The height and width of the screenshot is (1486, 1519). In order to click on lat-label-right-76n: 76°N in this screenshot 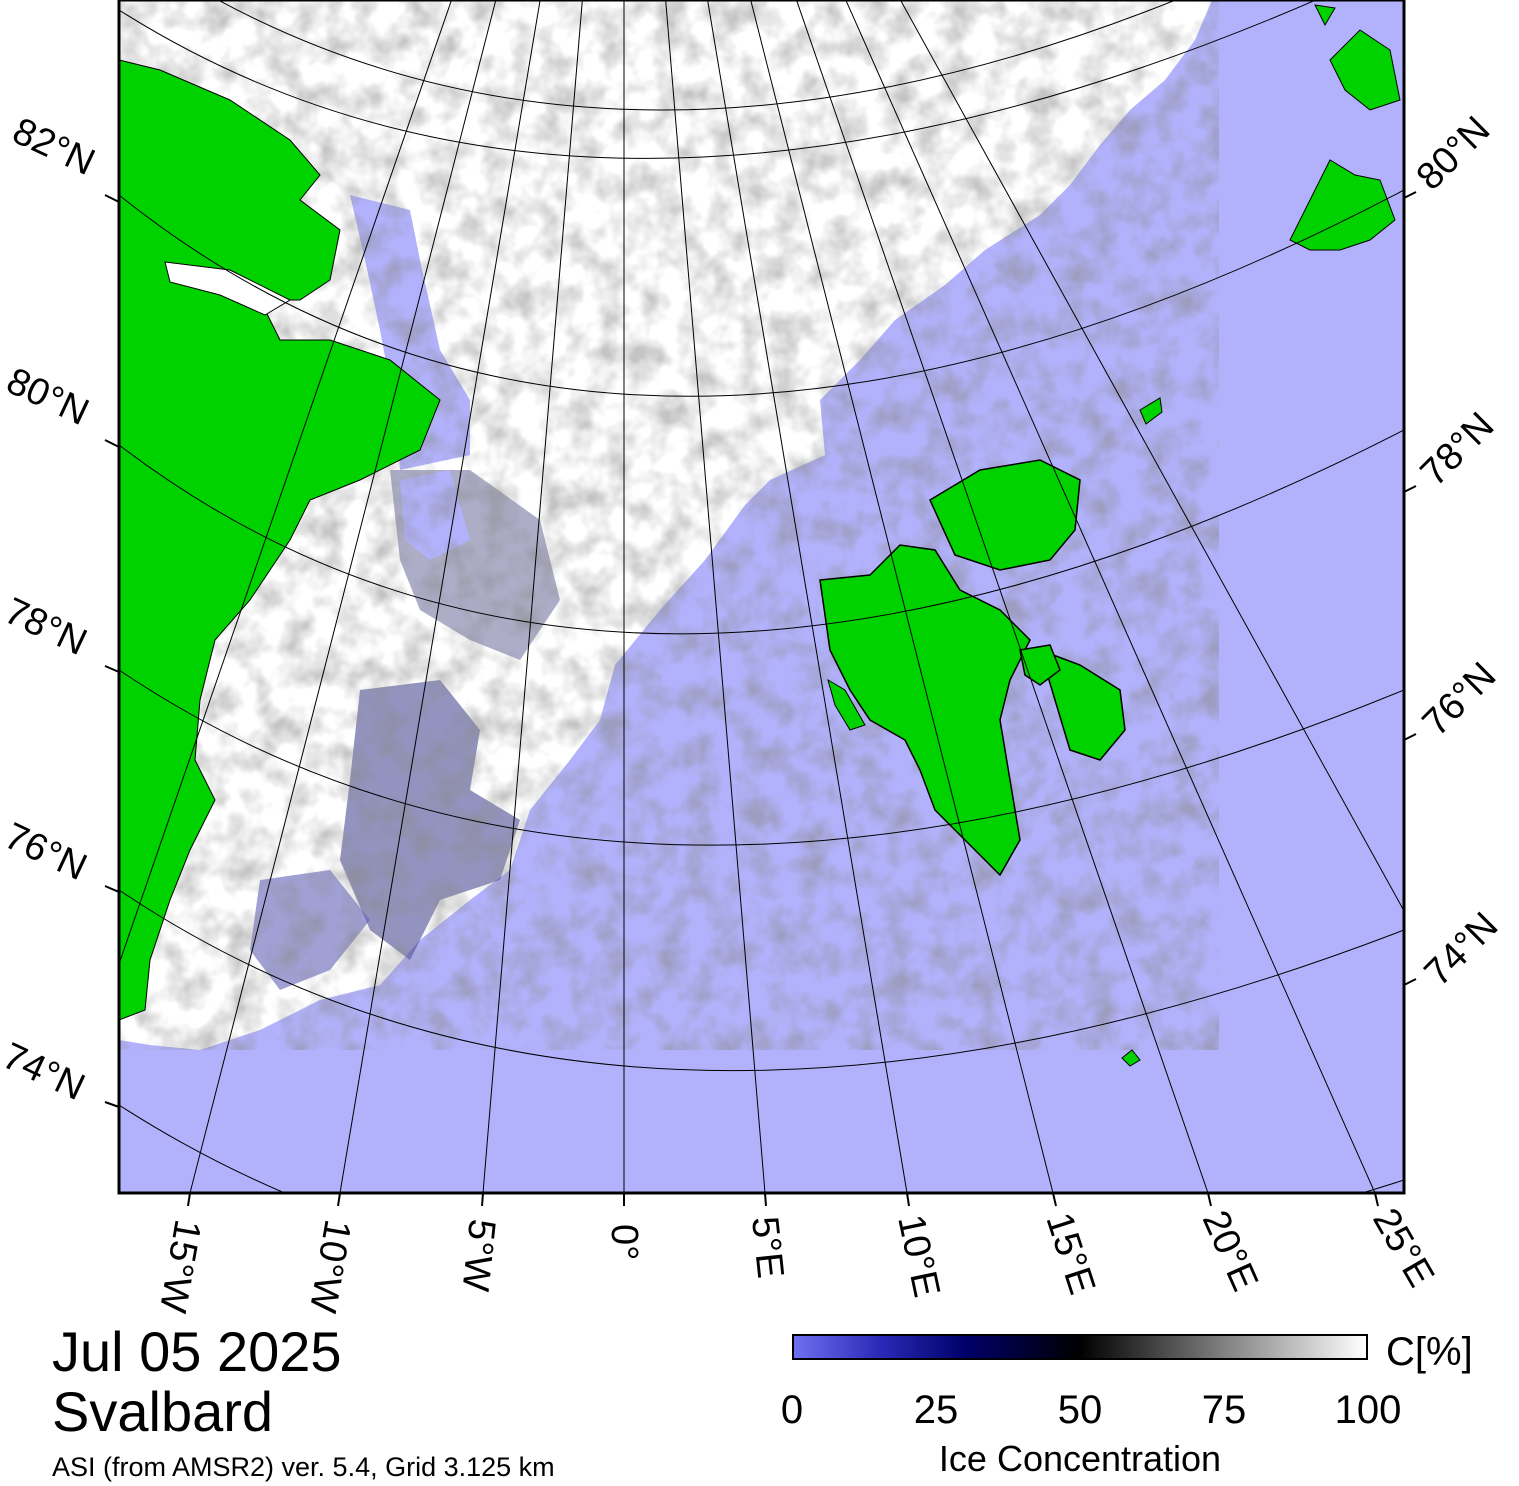, I will do `click(1460, 700)`.